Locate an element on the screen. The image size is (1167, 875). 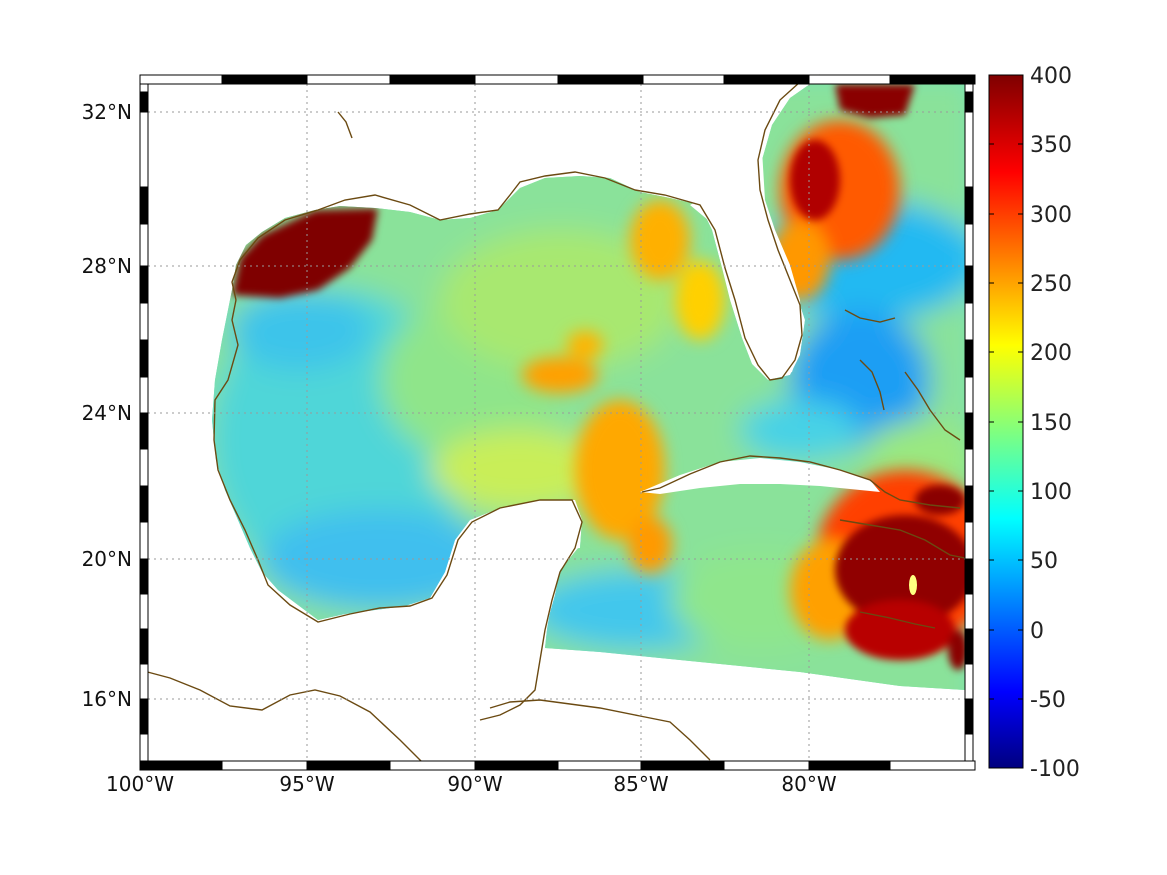
x-tick-label: 95°W is located at coordinates (306, 784).